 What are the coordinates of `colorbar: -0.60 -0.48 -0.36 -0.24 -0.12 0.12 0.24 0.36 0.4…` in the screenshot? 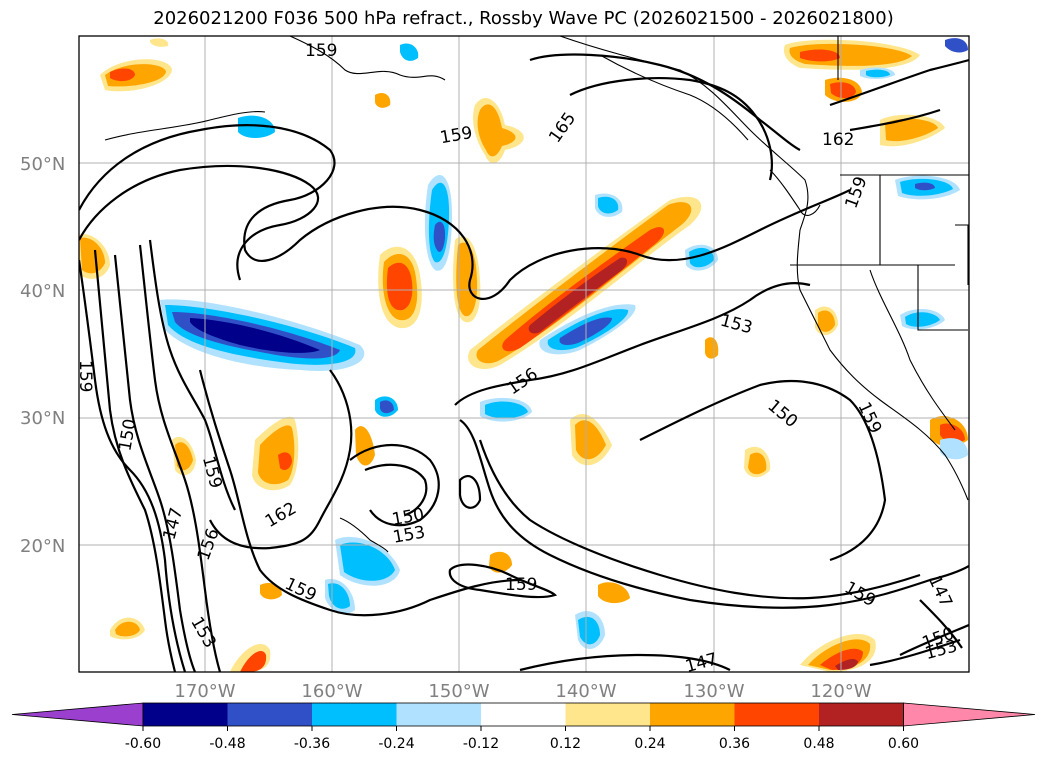 It's located at (523, 727).